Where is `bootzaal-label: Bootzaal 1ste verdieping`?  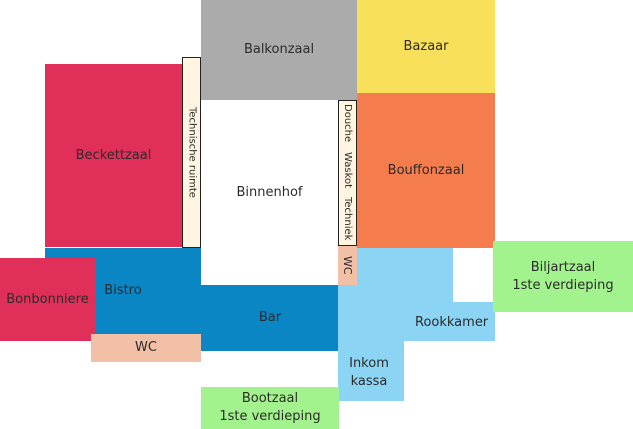 bootzaal-label: Bootzaal 1ste verdieping is located at coordinates (270, 407).